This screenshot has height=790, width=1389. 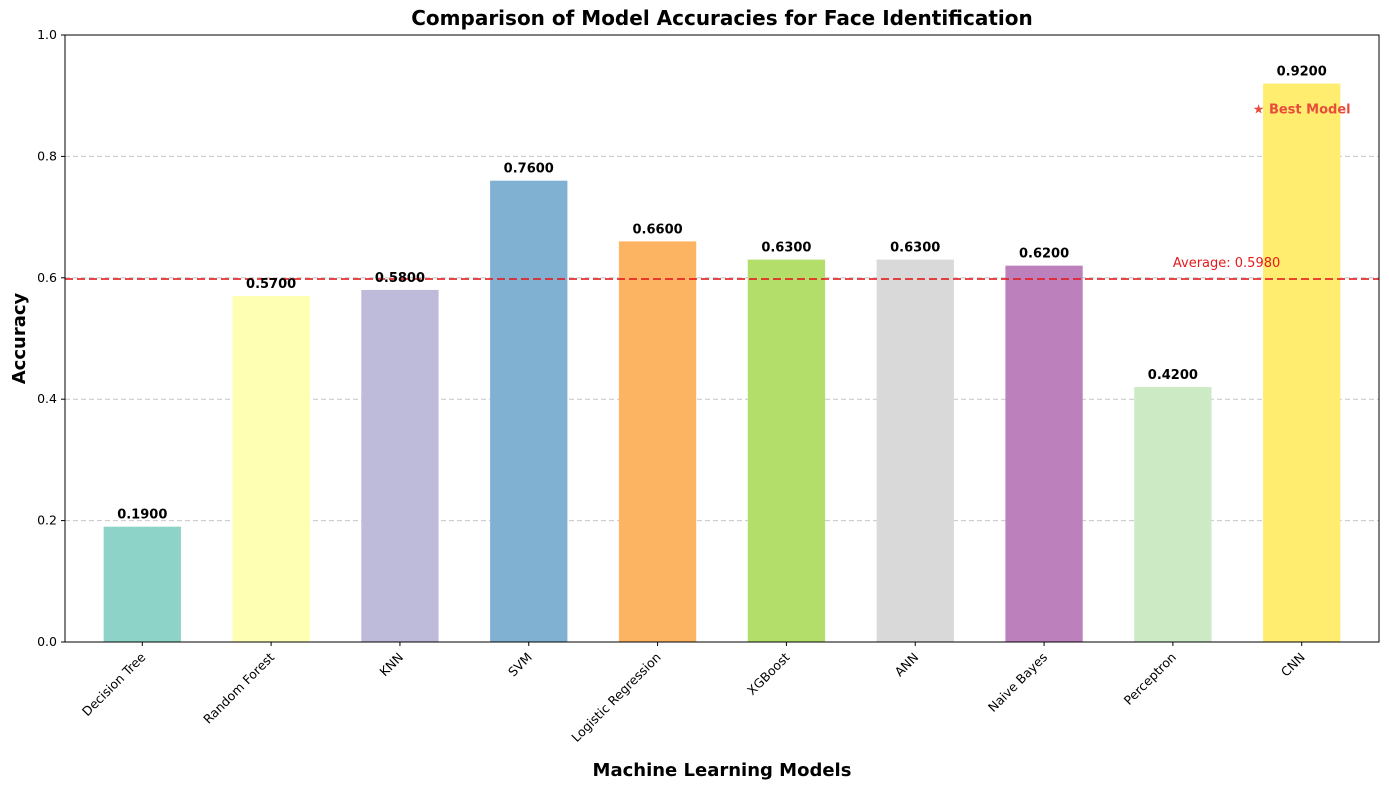 What do you see at coordinates (722, 268) in the screenshot?
I see `average-line-group: Average: 0.5980` at bounding box center [722, 268].